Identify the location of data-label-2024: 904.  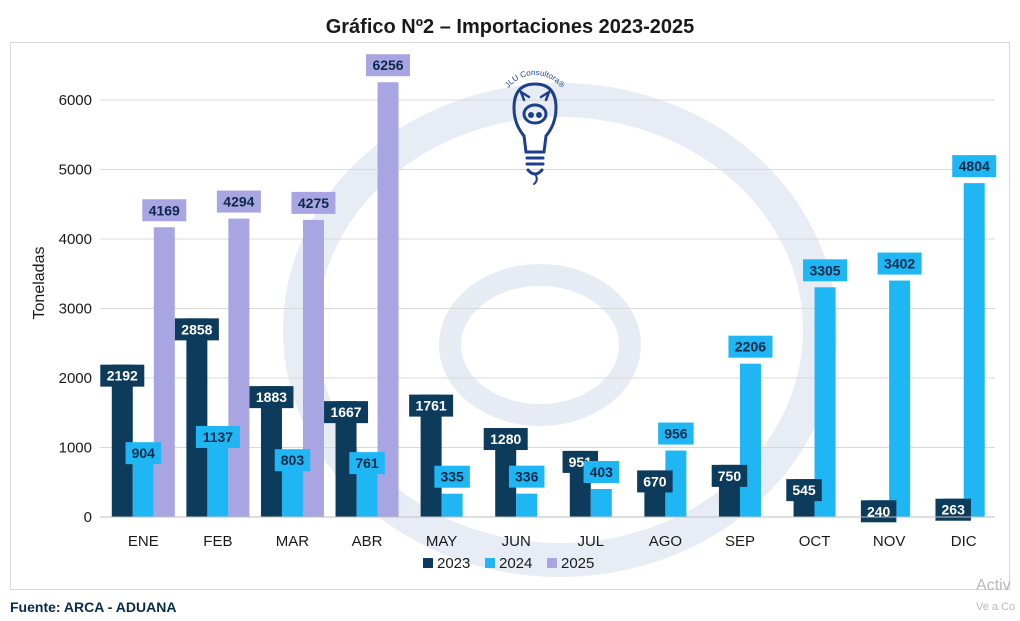
(143, 453).